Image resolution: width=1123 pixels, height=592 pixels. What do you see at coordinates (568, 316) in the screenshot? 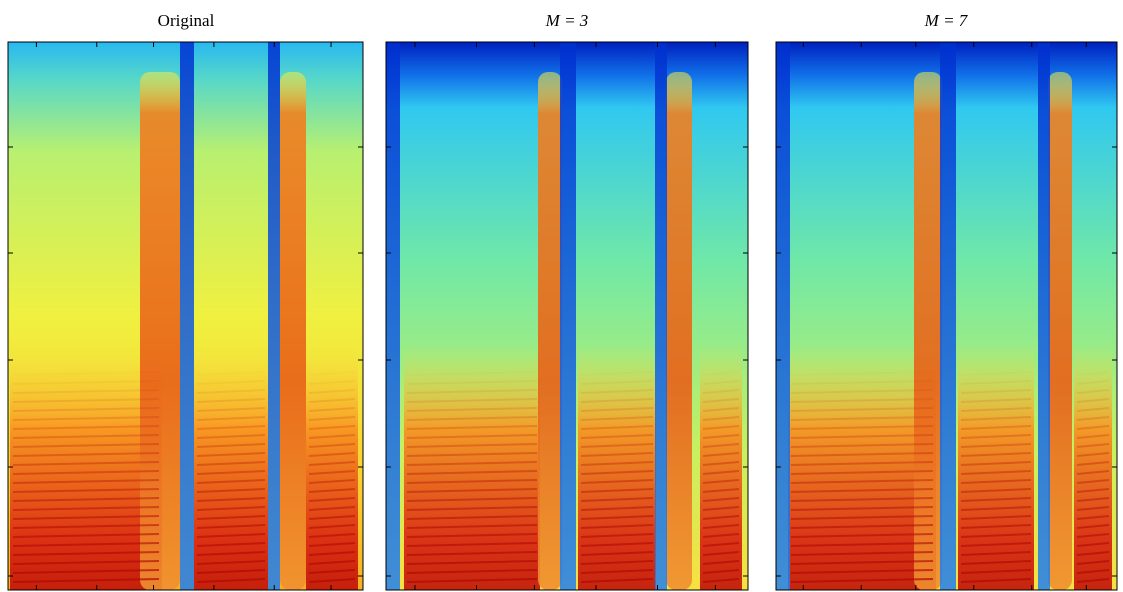
I see `silence-band` at bounding box center [568, 316].